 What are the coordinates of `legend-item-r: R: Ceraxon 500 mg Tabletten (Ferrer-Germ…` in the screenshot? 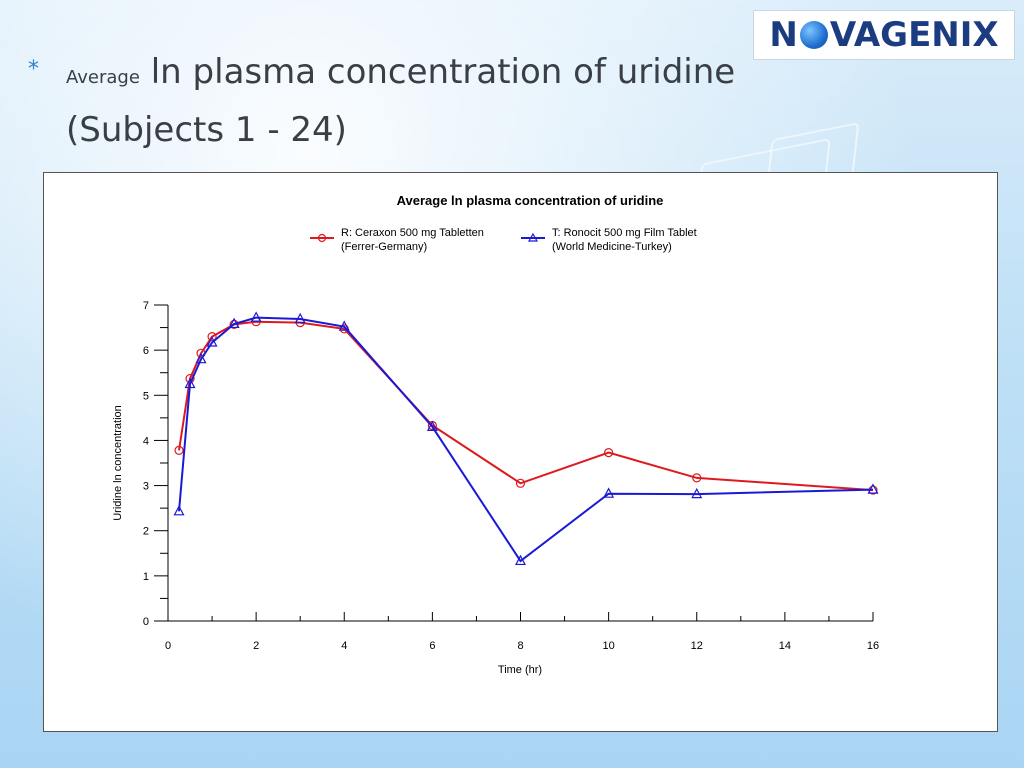 It's located at (397, 240).